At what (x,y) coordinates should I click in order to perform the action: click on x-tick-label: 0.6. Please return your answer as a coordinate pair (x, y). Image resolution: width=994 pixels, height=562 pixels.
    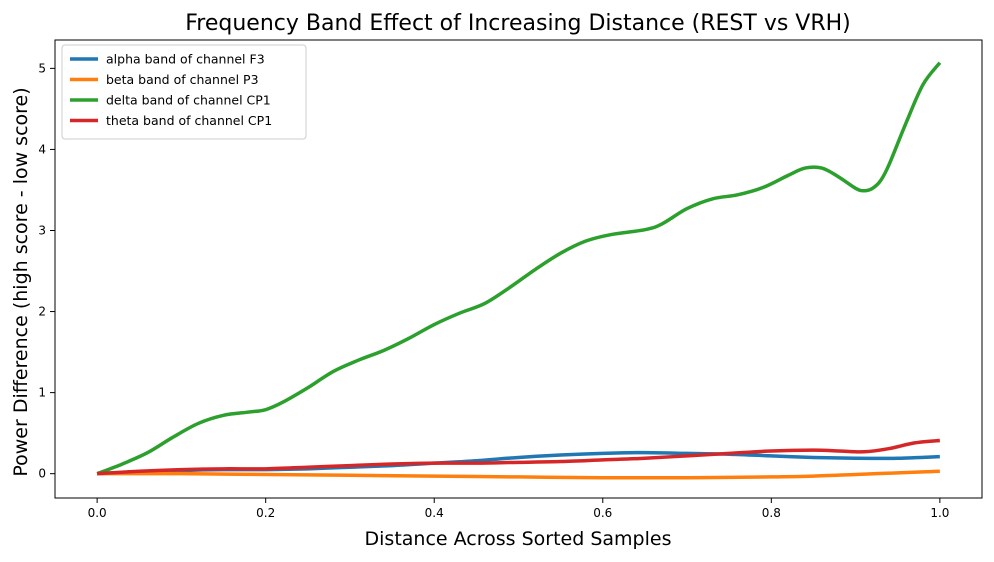
    Looking at the image, I should click on (602, 513).